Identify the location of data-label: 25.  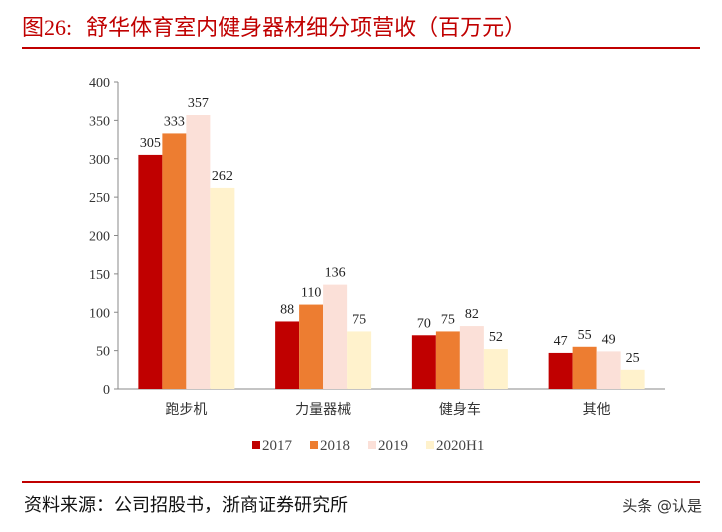
(633, 358).